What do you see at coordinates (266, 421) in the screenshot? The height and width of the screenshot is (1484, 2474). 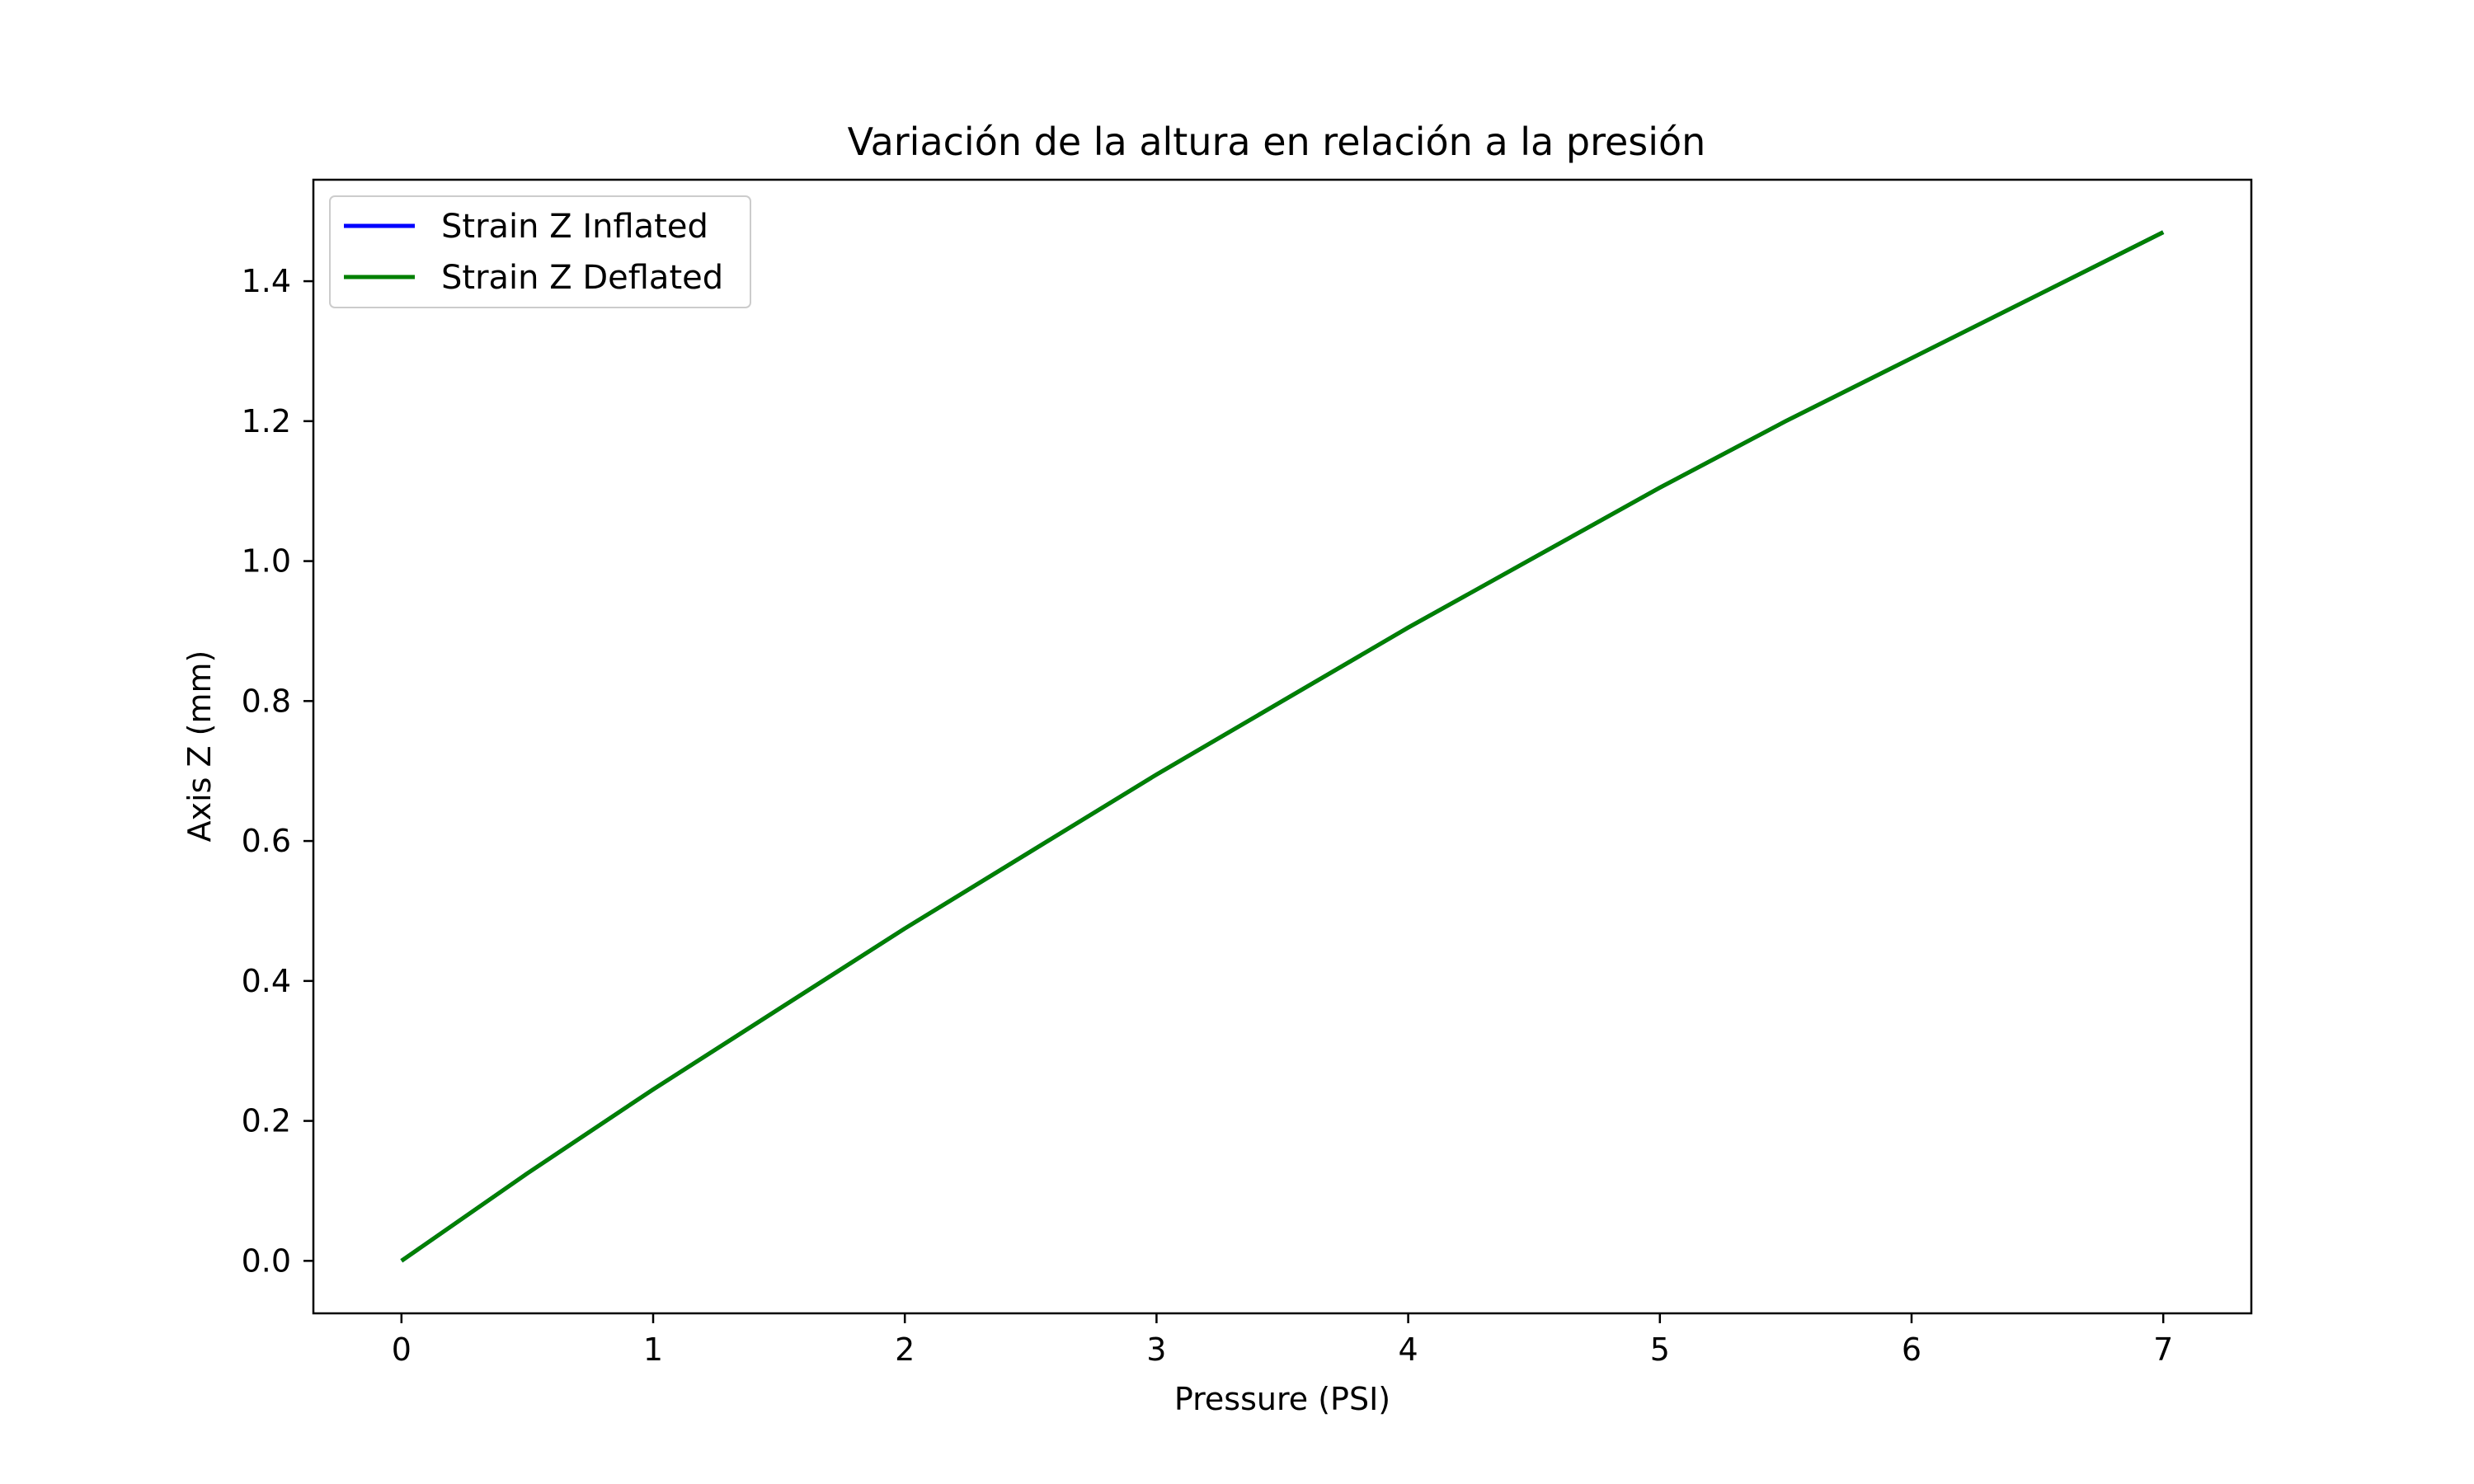 I see `y-tick-label: 1.2` at bounding box center [266, 421].